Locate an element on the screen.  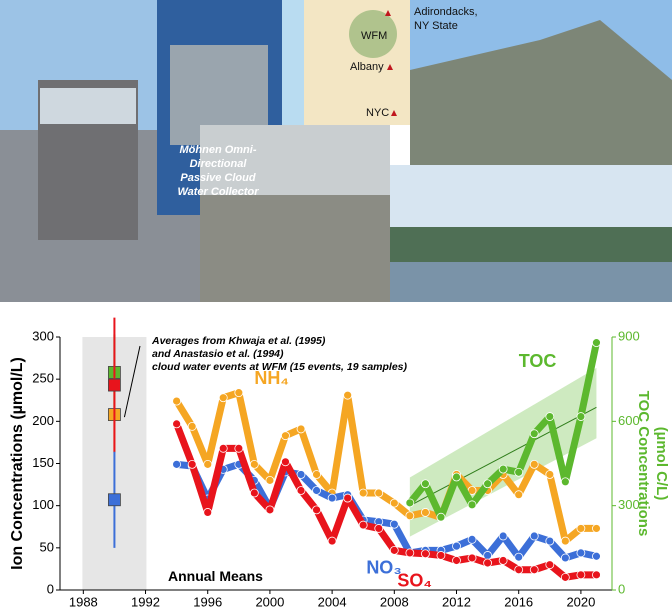
y2-axis-label: (µmol C/L) is located at coordinates (661, 464).